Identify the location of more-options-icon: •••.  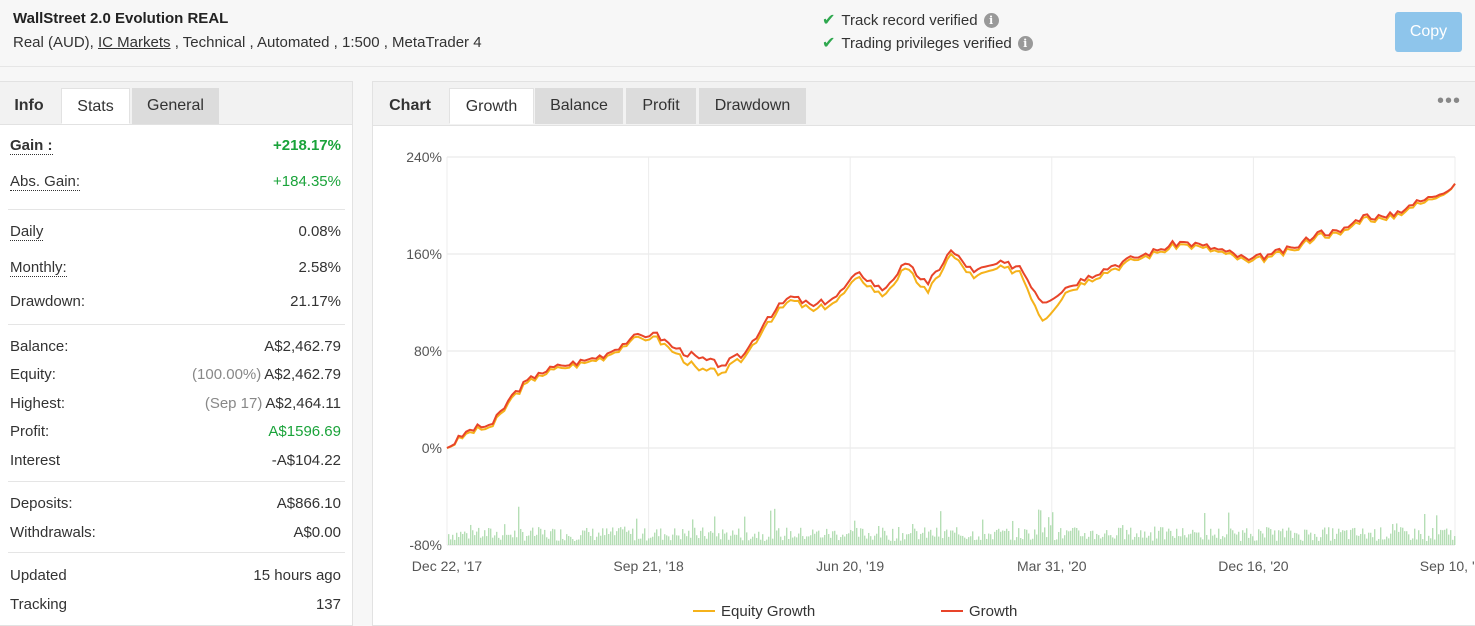
(1448, 101).